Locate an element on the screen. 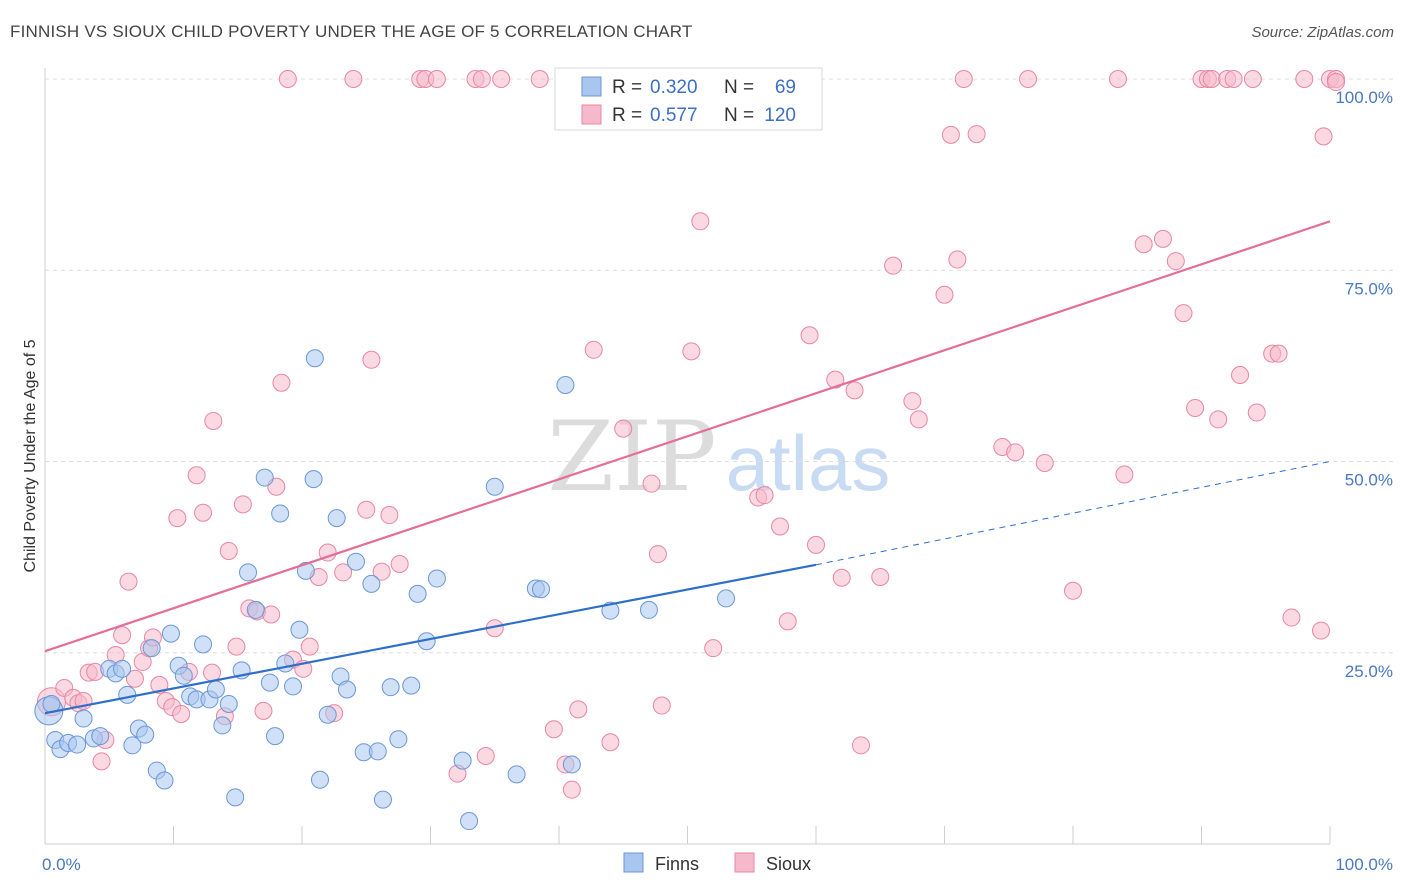 Image resolution: width=1406 pixels, height=892 pixels. bottom-legend: Finns Sioux is located at coordinates (717, 863).